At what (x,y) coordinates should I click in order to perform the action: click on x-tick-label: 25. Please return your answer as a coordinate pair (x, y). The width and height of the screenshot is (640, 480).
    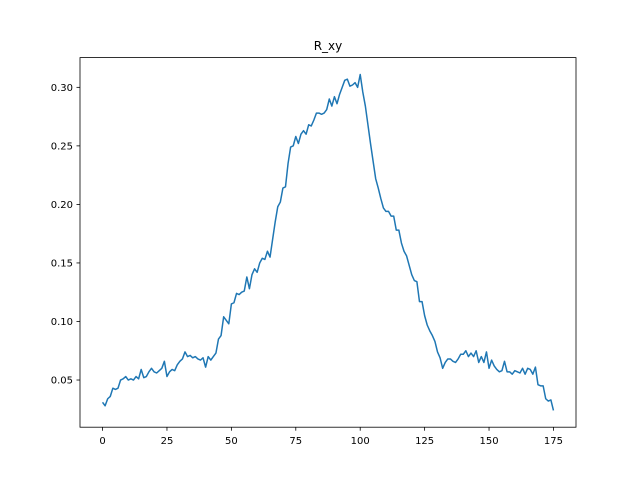
    Looking at the image, I should click on (167, 441).